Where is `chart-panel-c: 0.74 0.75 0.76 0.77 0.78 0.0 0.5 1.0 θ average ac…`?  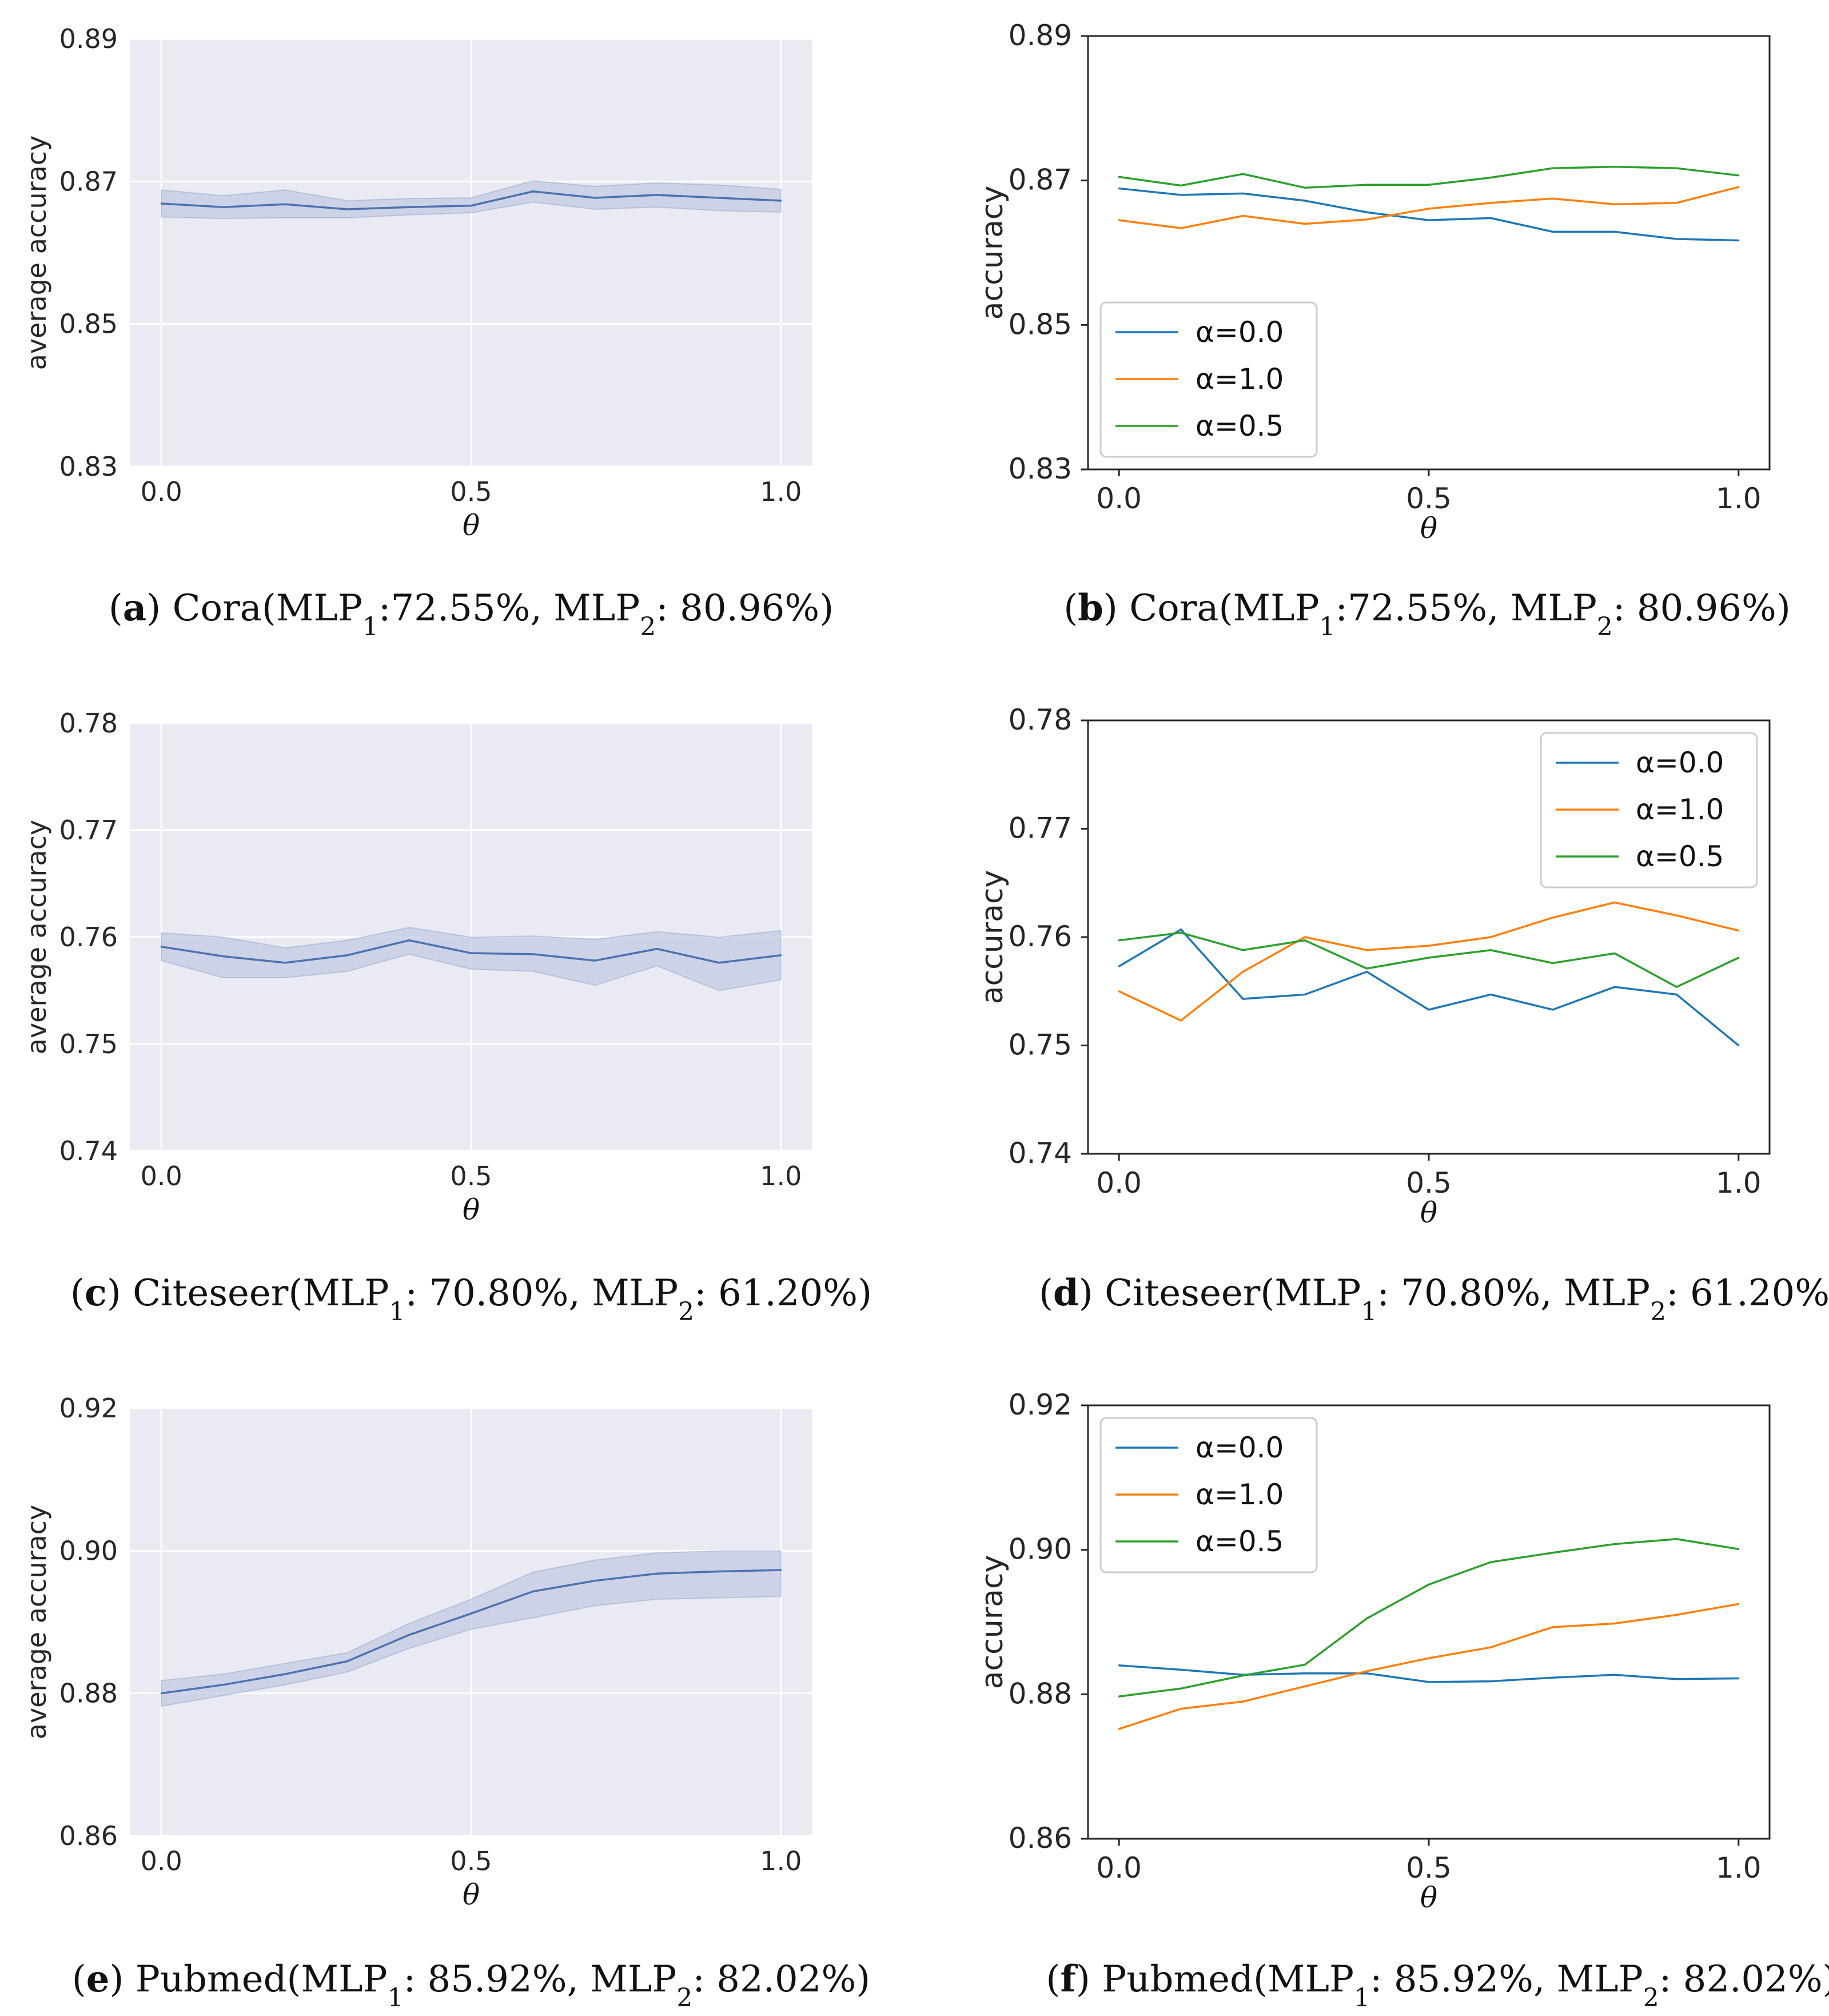 chart-panel-c: 0.74 0.75 0.76 0.77 0.78 0.0 0.5 1.0 θ average ac… is located at coordinates (447, 1017).